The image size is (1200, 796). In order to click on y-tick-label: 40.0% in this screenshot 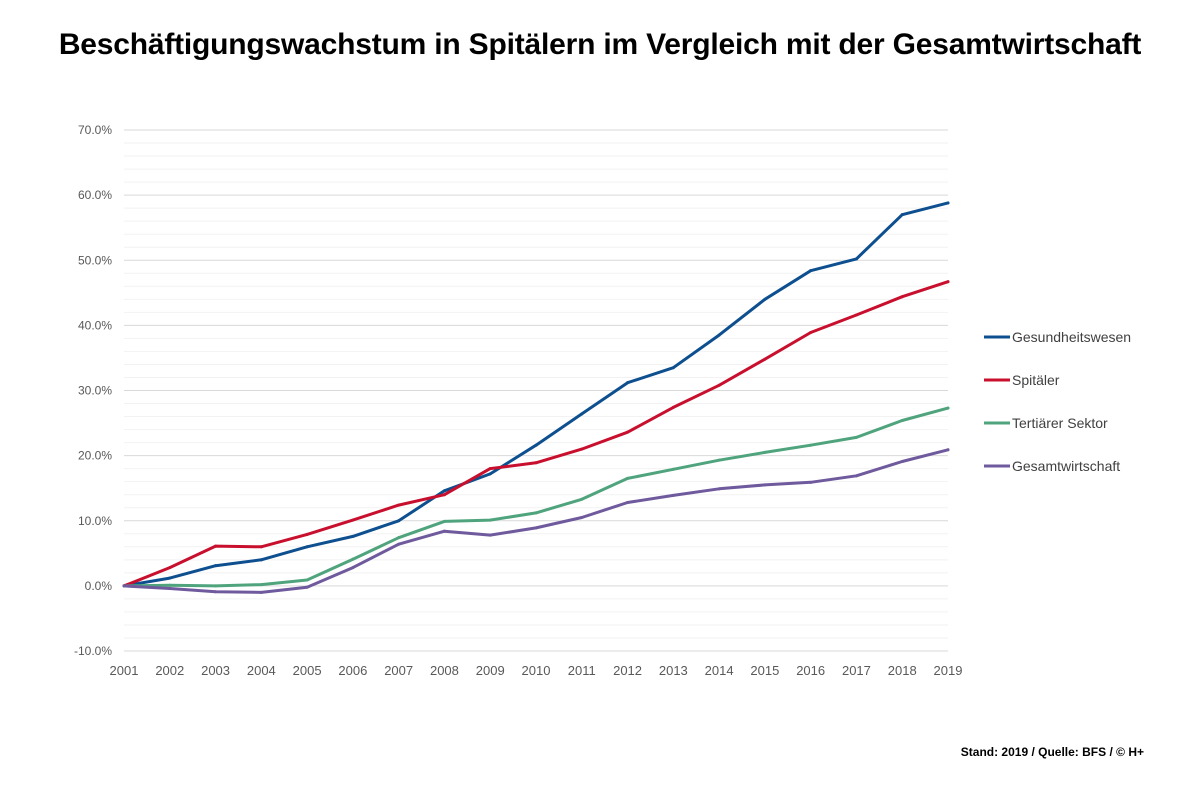, I will do `click(95, 325)`.